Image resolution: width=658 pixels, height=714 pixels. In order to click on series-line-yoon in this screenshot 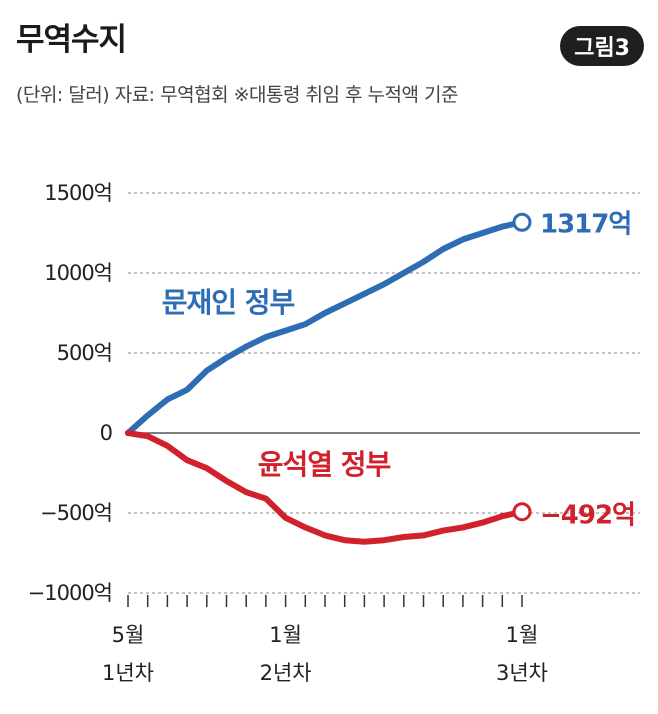, I will do `click(325, 487)`.